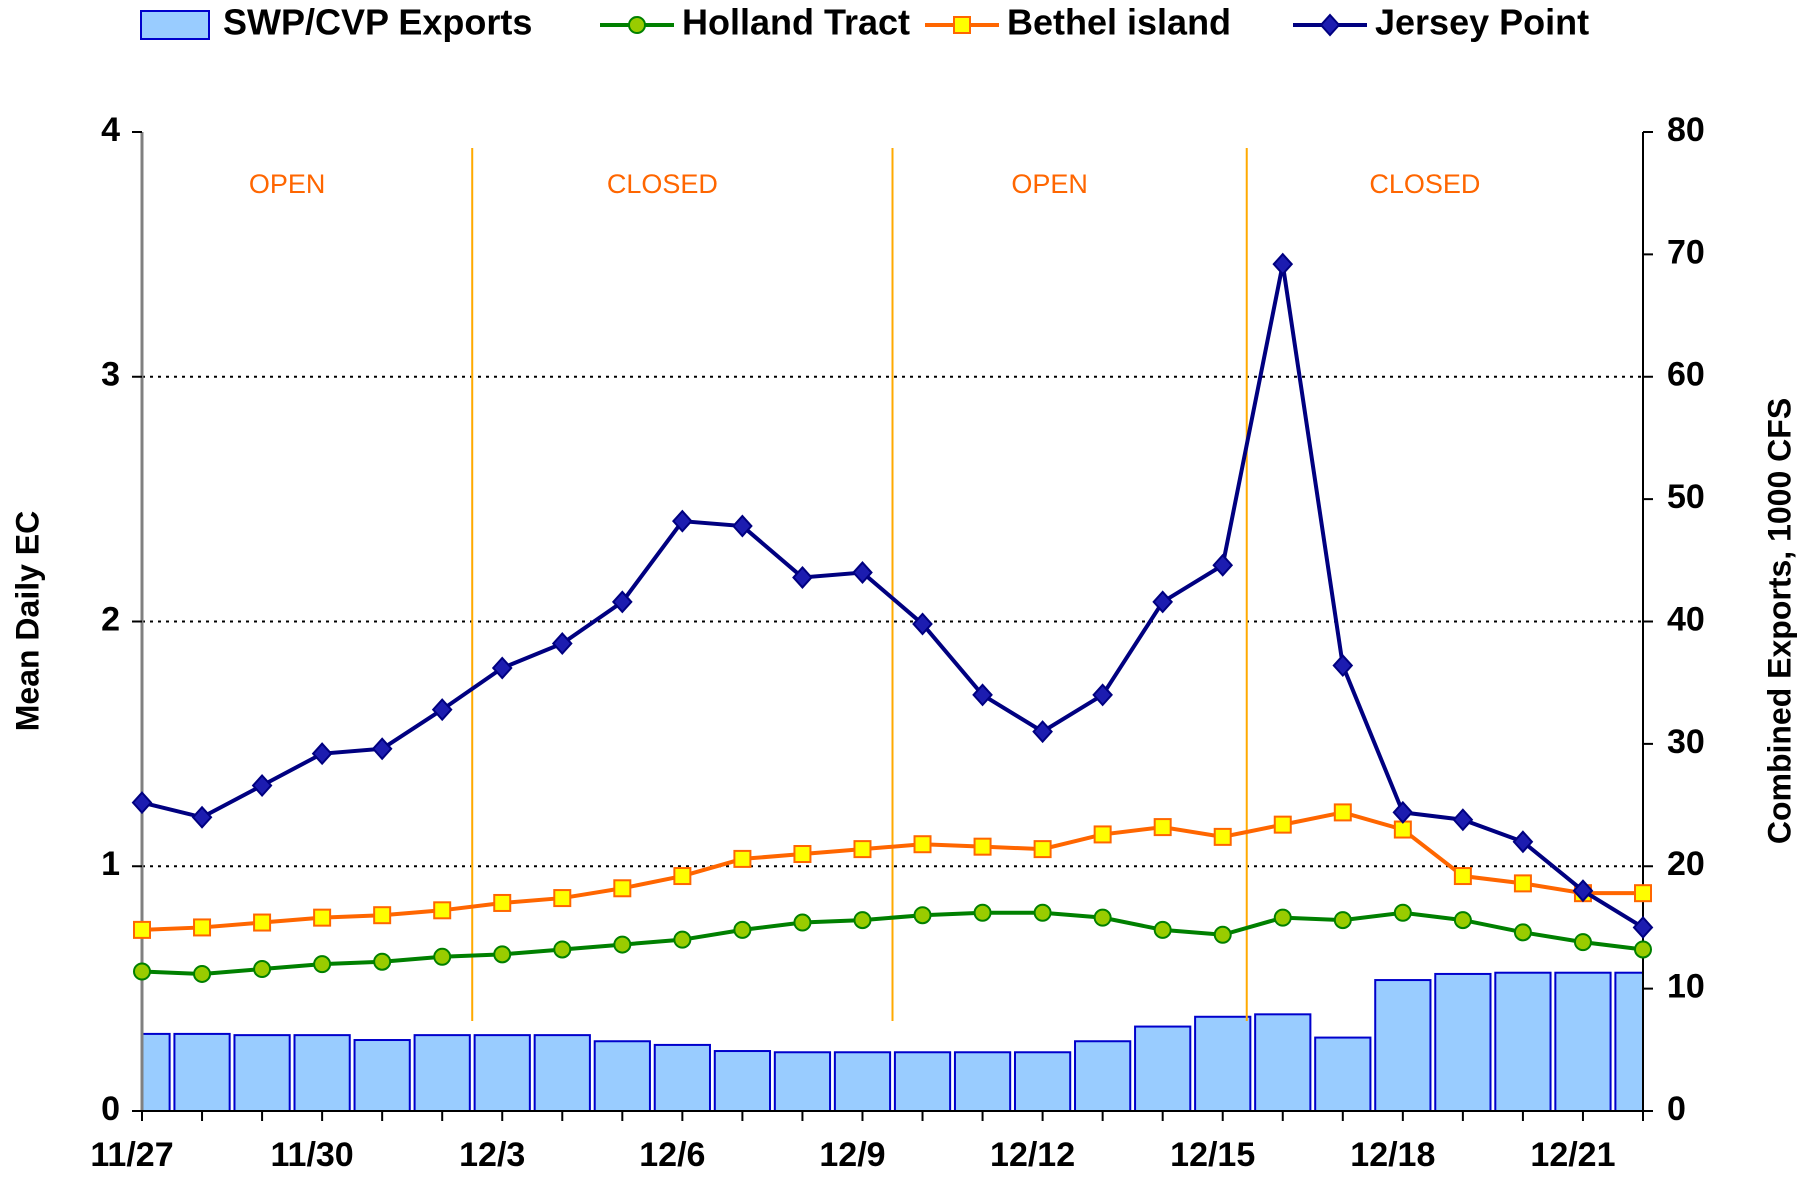 This screenshot has height=1190, width=1808. What do you see at coordinates (1482, 22) in the screenshot?
I see `legend-label: Jersey Point` at bounding box center [1482, 22].